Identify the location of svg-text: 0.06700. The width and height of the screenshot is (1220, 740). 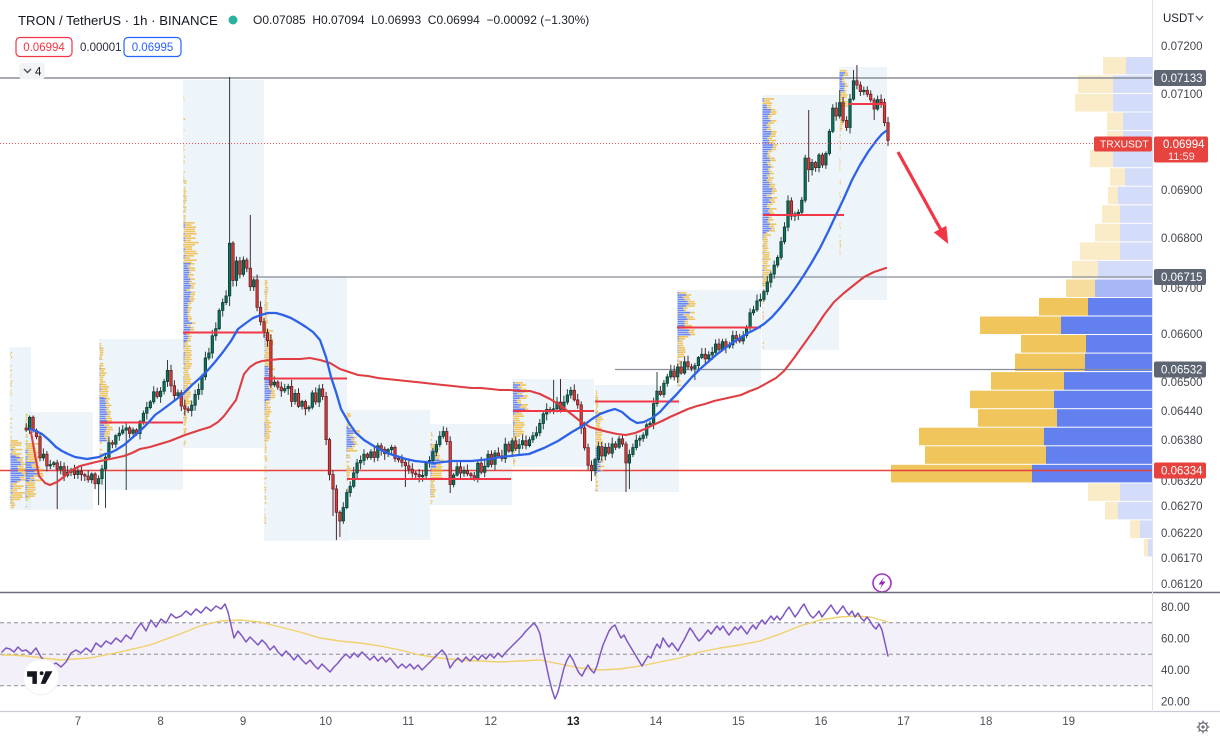
(1182, 289).